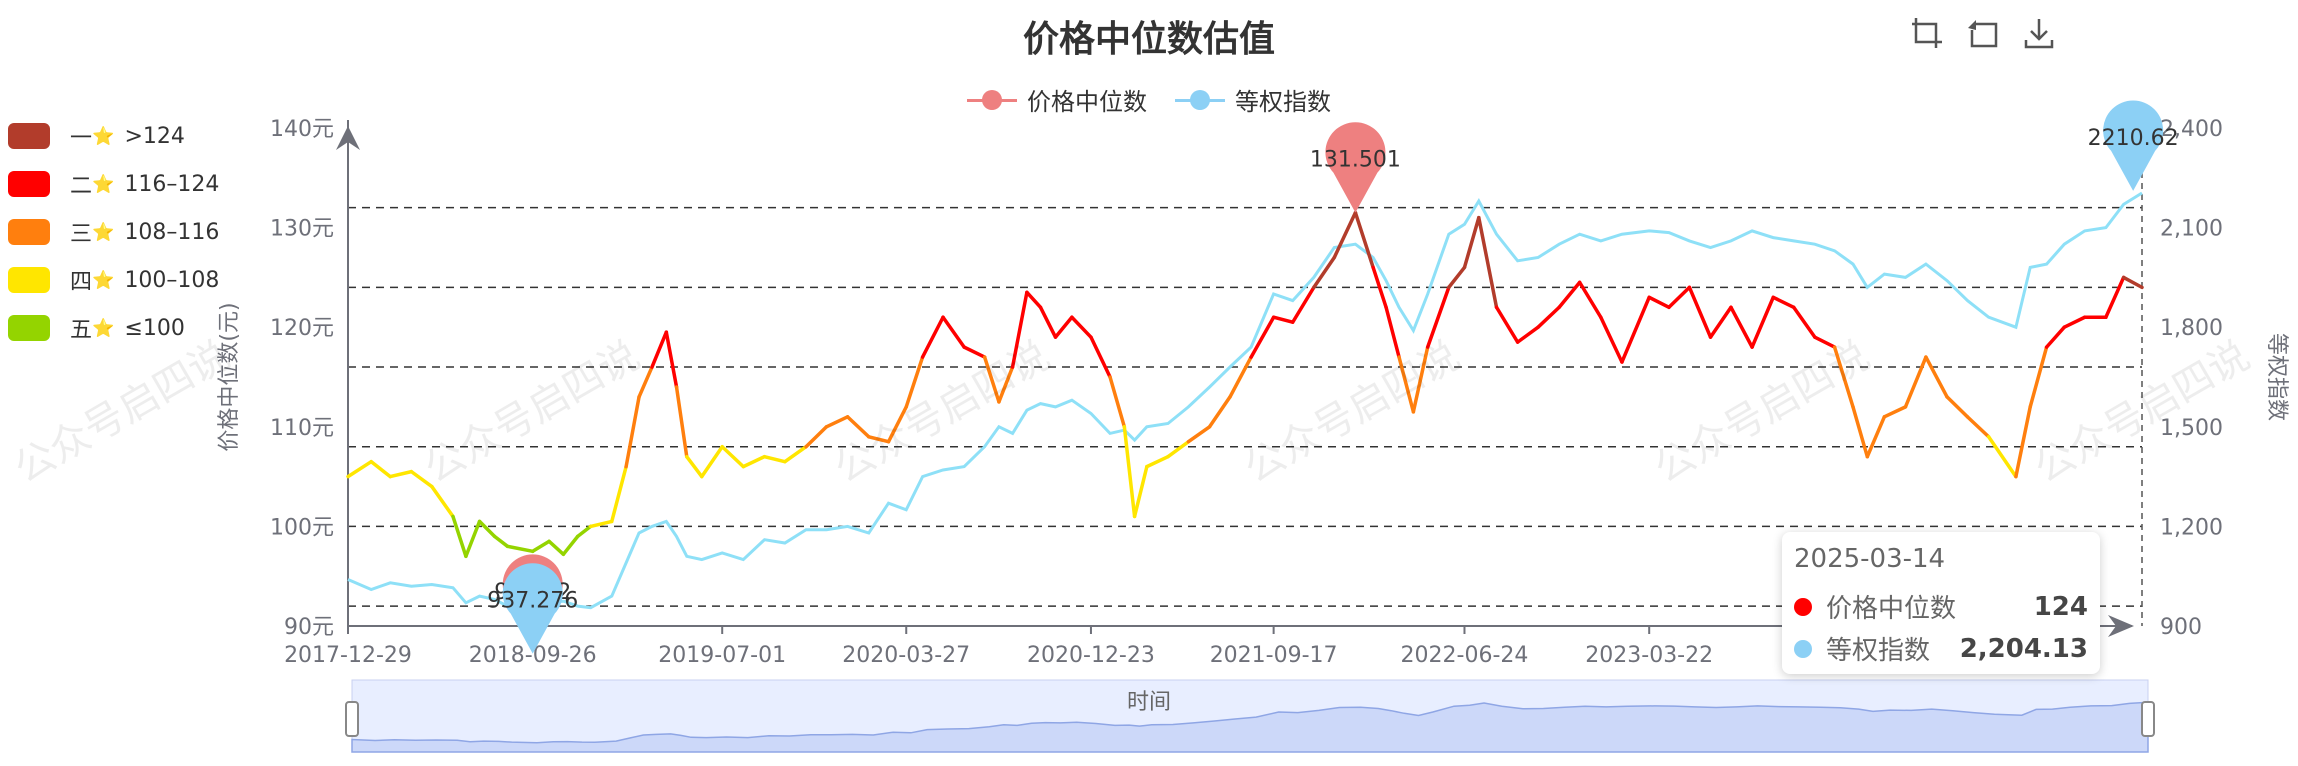 The width and height of the screenshot is (2298, 766). What do you see at coordinates (172, 280) in the screenshot?
I see `visual-map-range: 100–108` at bounding box center [172, 280].